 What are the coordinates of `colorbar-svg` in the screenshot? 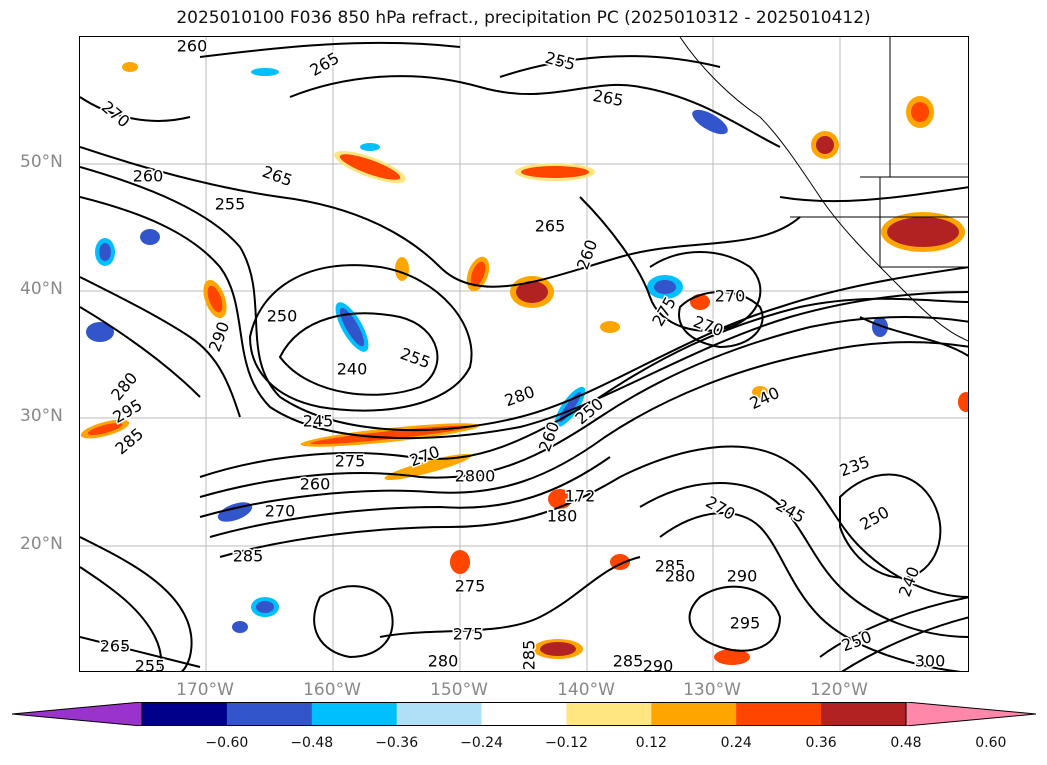 It's located at (524, 714).